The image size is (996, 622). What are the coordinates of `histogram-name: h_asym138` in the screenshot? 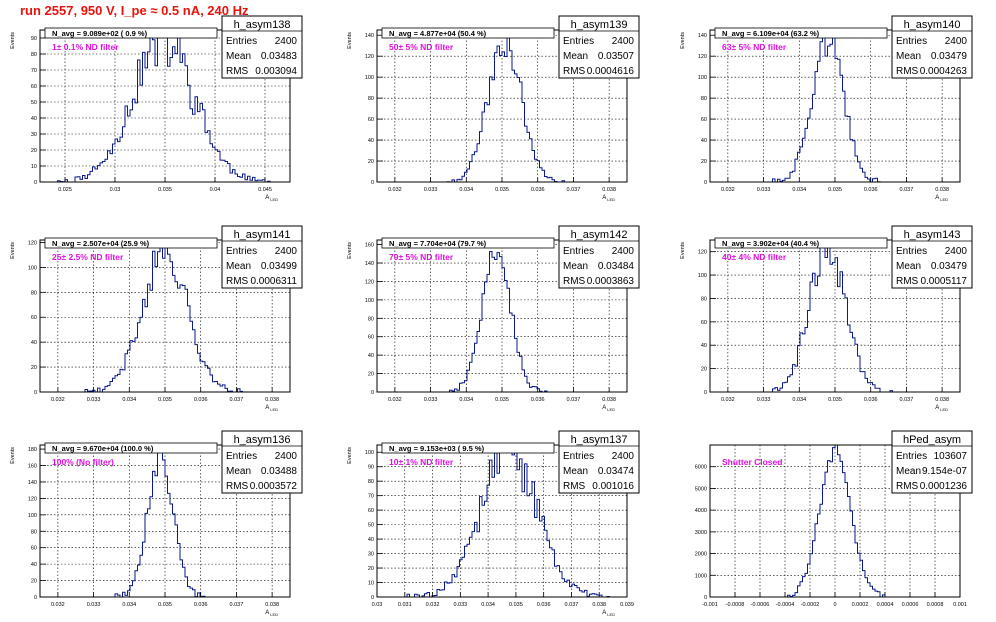 It's located at (262, 25).